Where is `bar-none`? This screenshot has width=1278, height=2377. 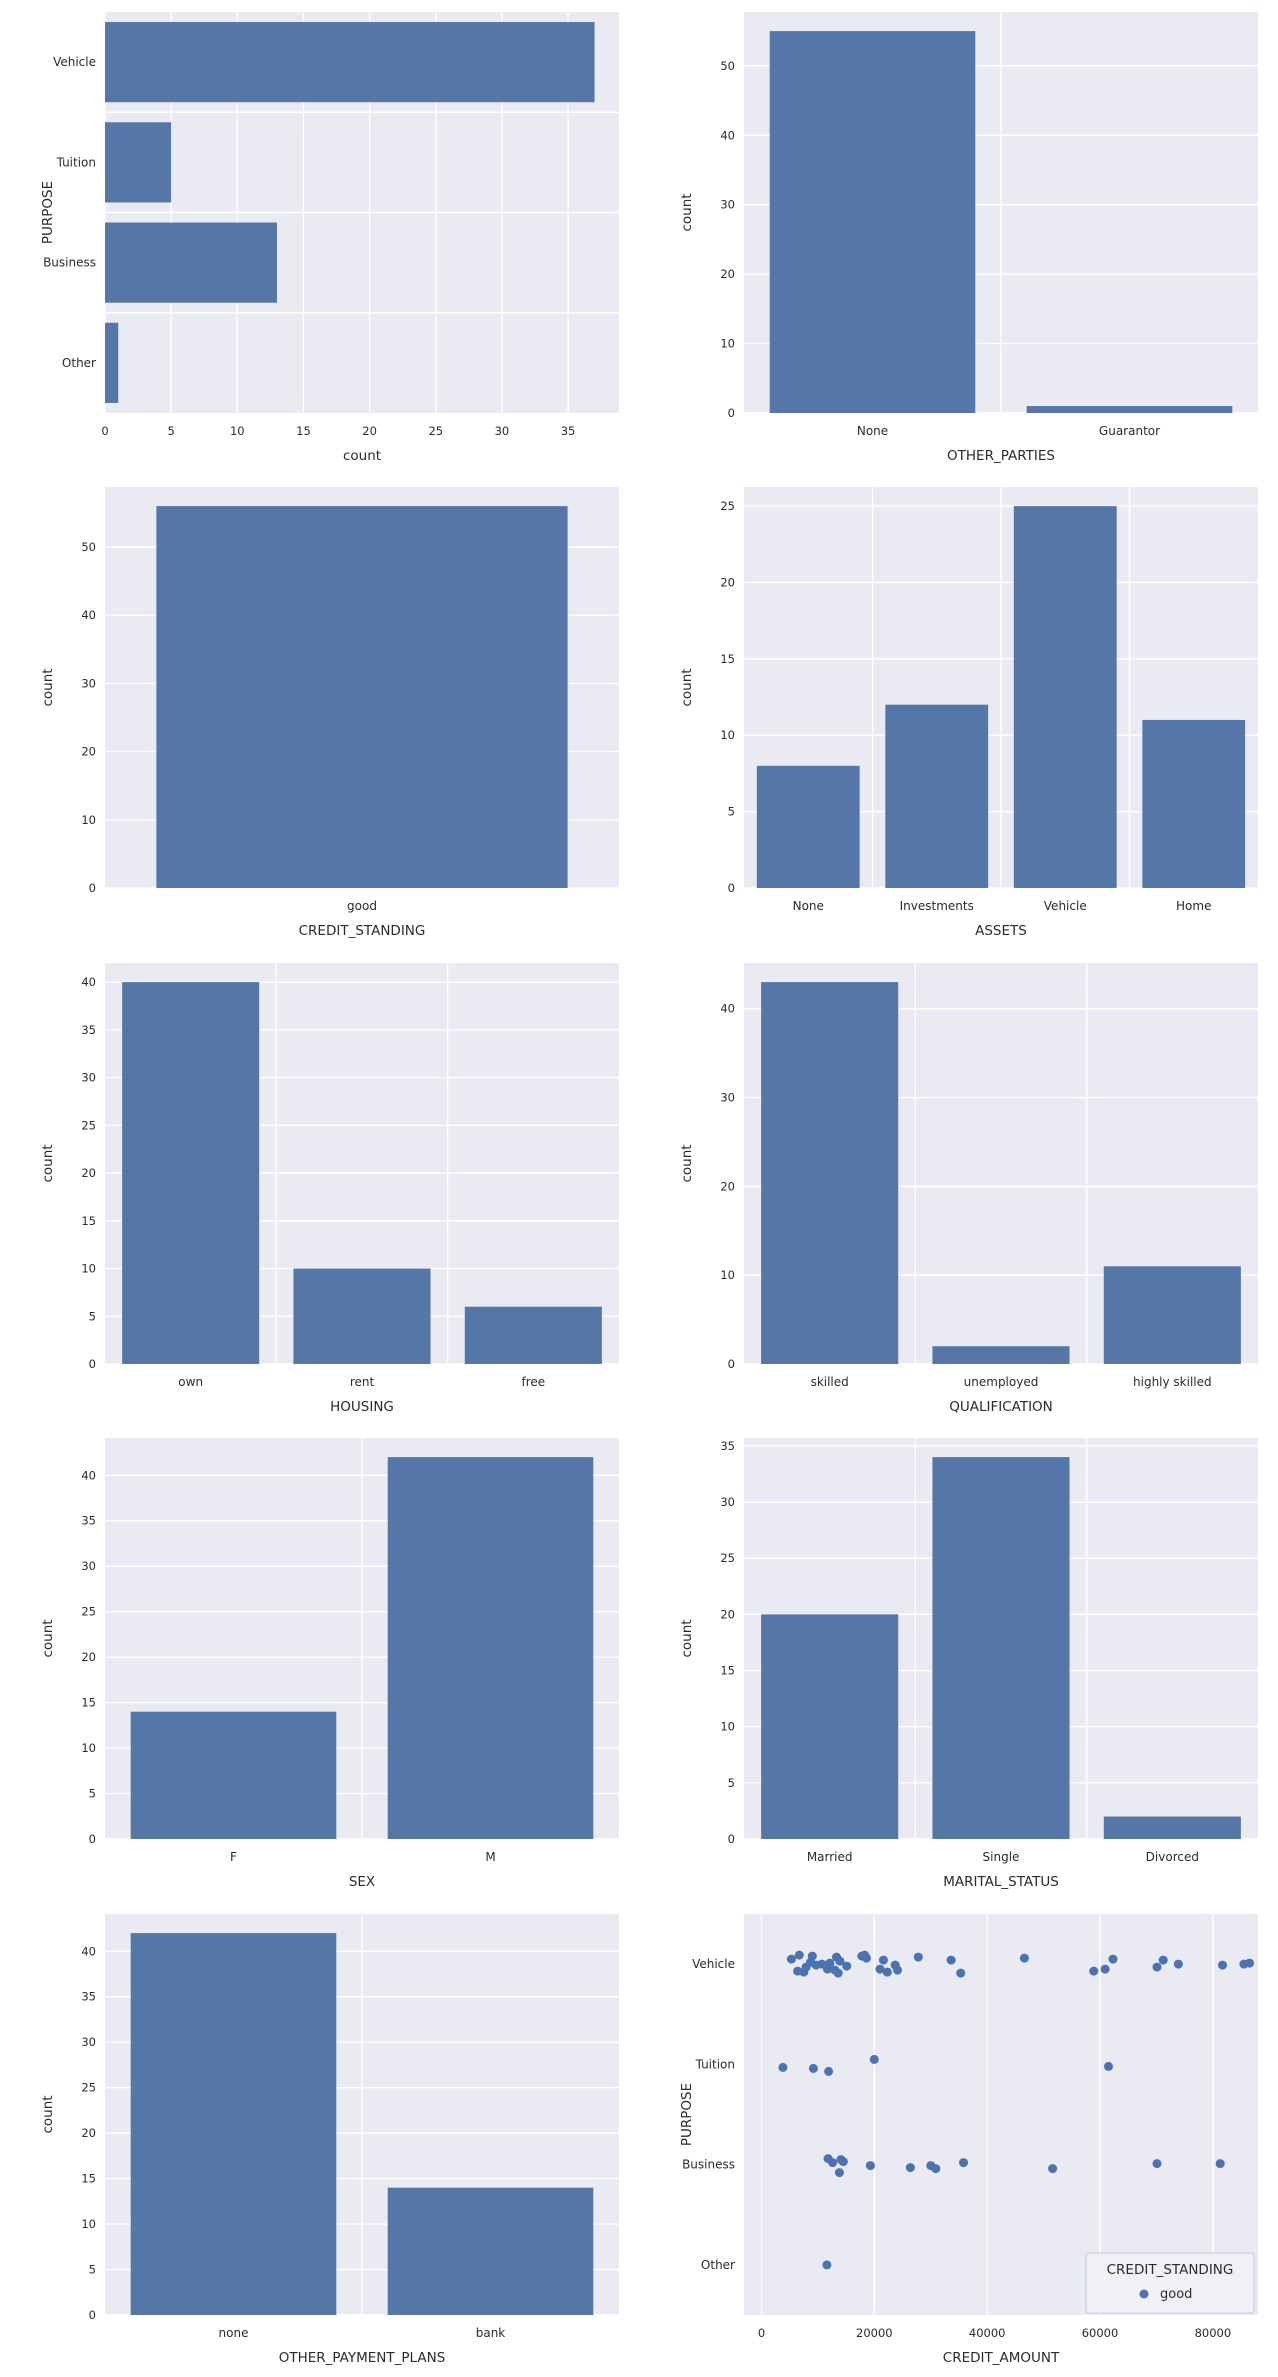 bar-none is located at coordinates (233, 2123).